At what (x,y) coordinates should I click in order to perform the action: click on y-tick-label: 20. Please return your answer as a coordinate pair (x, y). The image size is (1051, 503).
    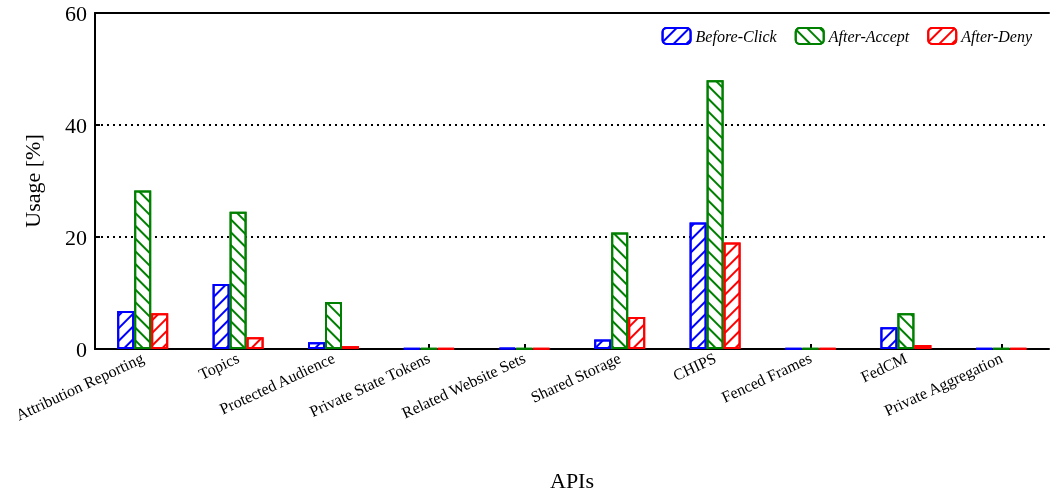
    Looking at the image, I should click on (76, 237).